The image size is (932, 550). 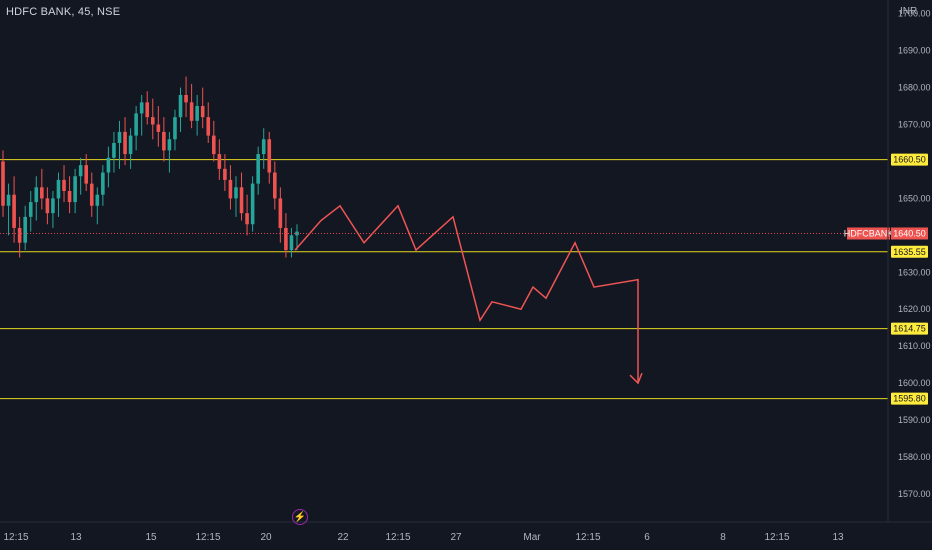 What do you see at coordinates (914, 51) in the screenshot?
I see `price-tick-label: 1690.00` at bounding box center [914, 51].